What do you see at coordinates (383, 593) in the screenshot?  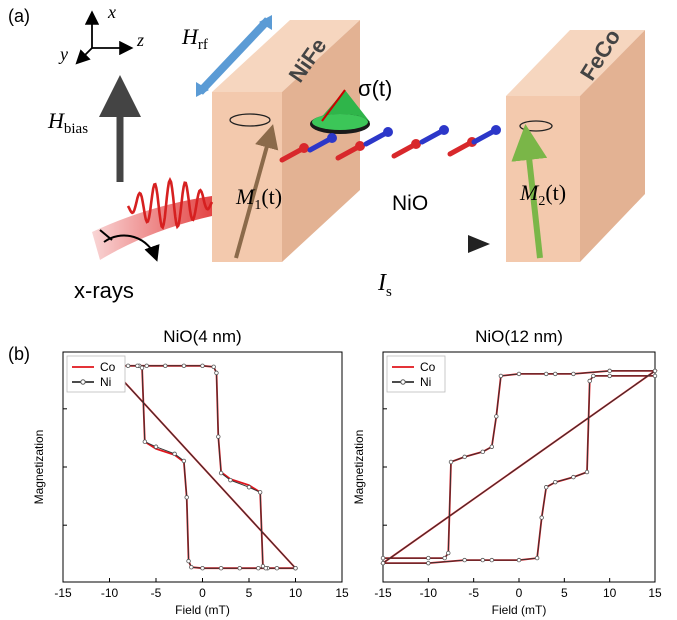 I see `x-tick-label: -15` at bounding box center [383, 593].